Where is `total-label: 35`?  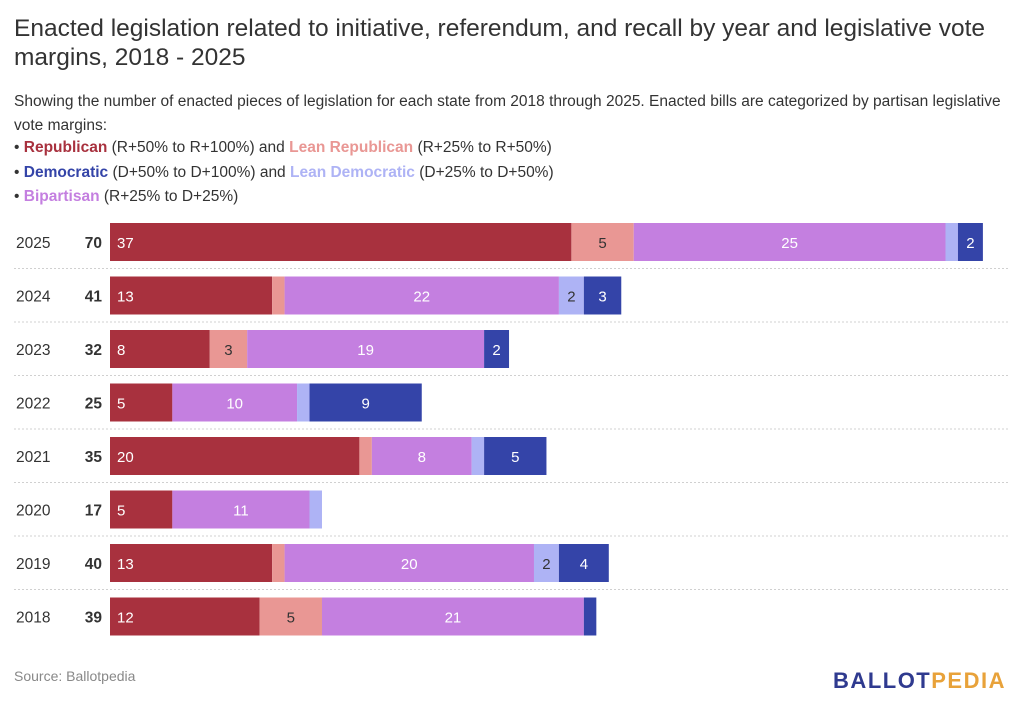 total-label: 35 is located at coordinates (94, 457).